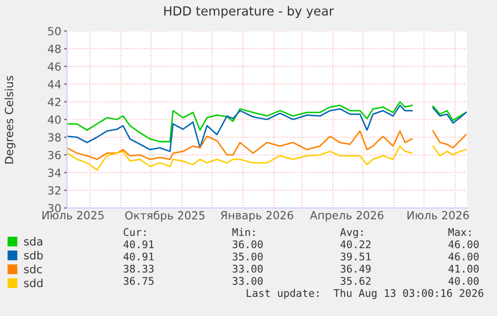  I want to click on text: 41.00, so click(463, 268).